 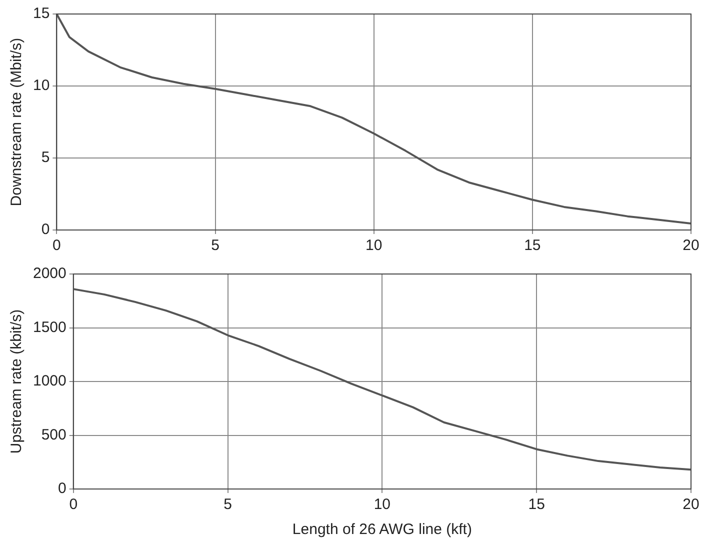 I want to click on y-tick-label: 1500, so click(x=49, y=327).